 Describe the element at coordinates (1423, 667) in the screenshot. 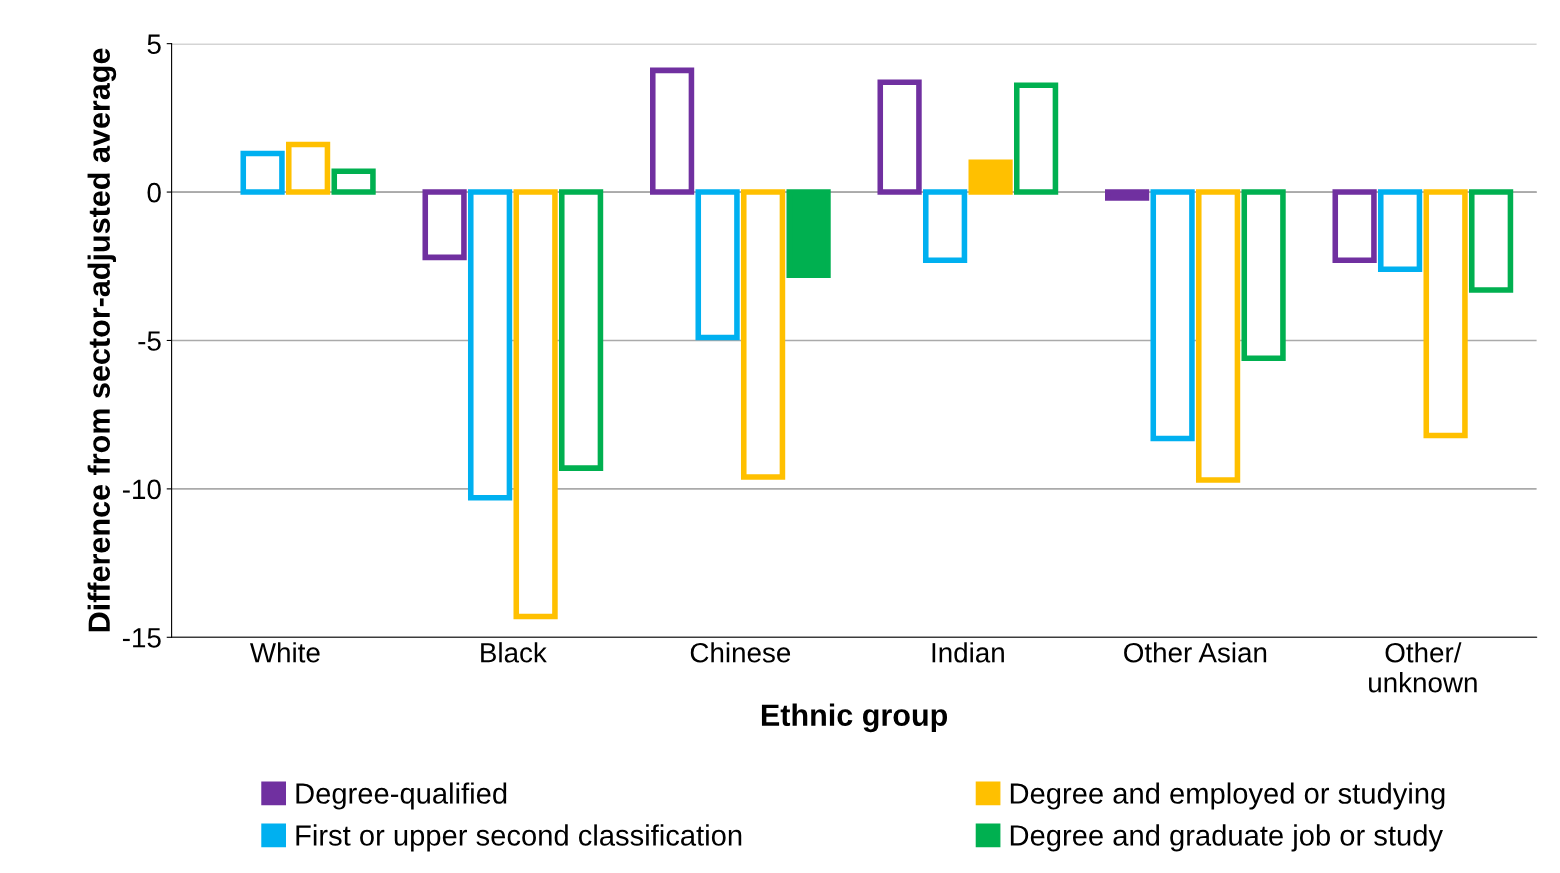

I see `x-tick-label: Other/ unknown` at that location.